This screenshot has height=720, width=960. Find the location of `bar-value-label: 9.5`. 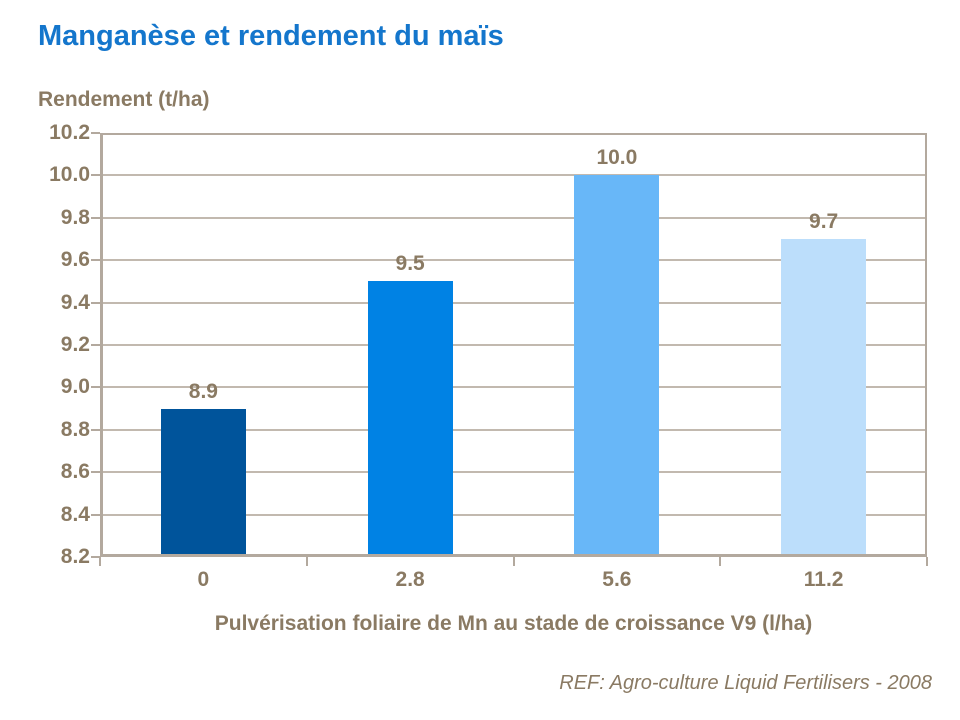

bar-value-label: 9.5 is located at coordinates (410, 264).